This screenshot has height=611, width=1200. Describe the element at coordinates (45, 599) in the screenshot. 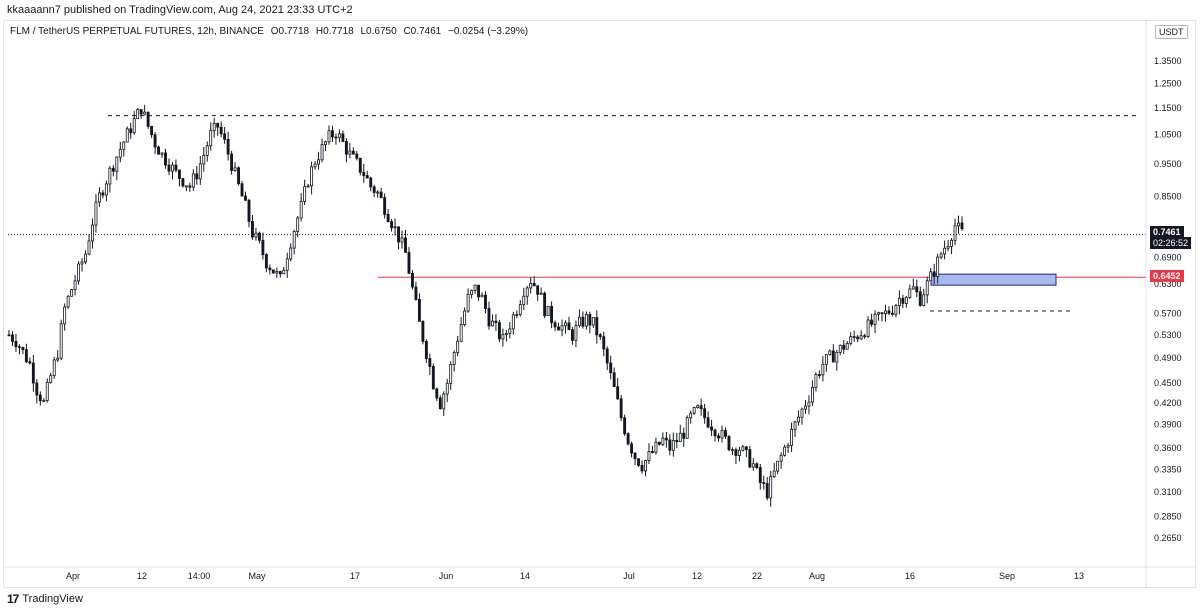

I see `footer-branding: 17 TradingView` at that location.